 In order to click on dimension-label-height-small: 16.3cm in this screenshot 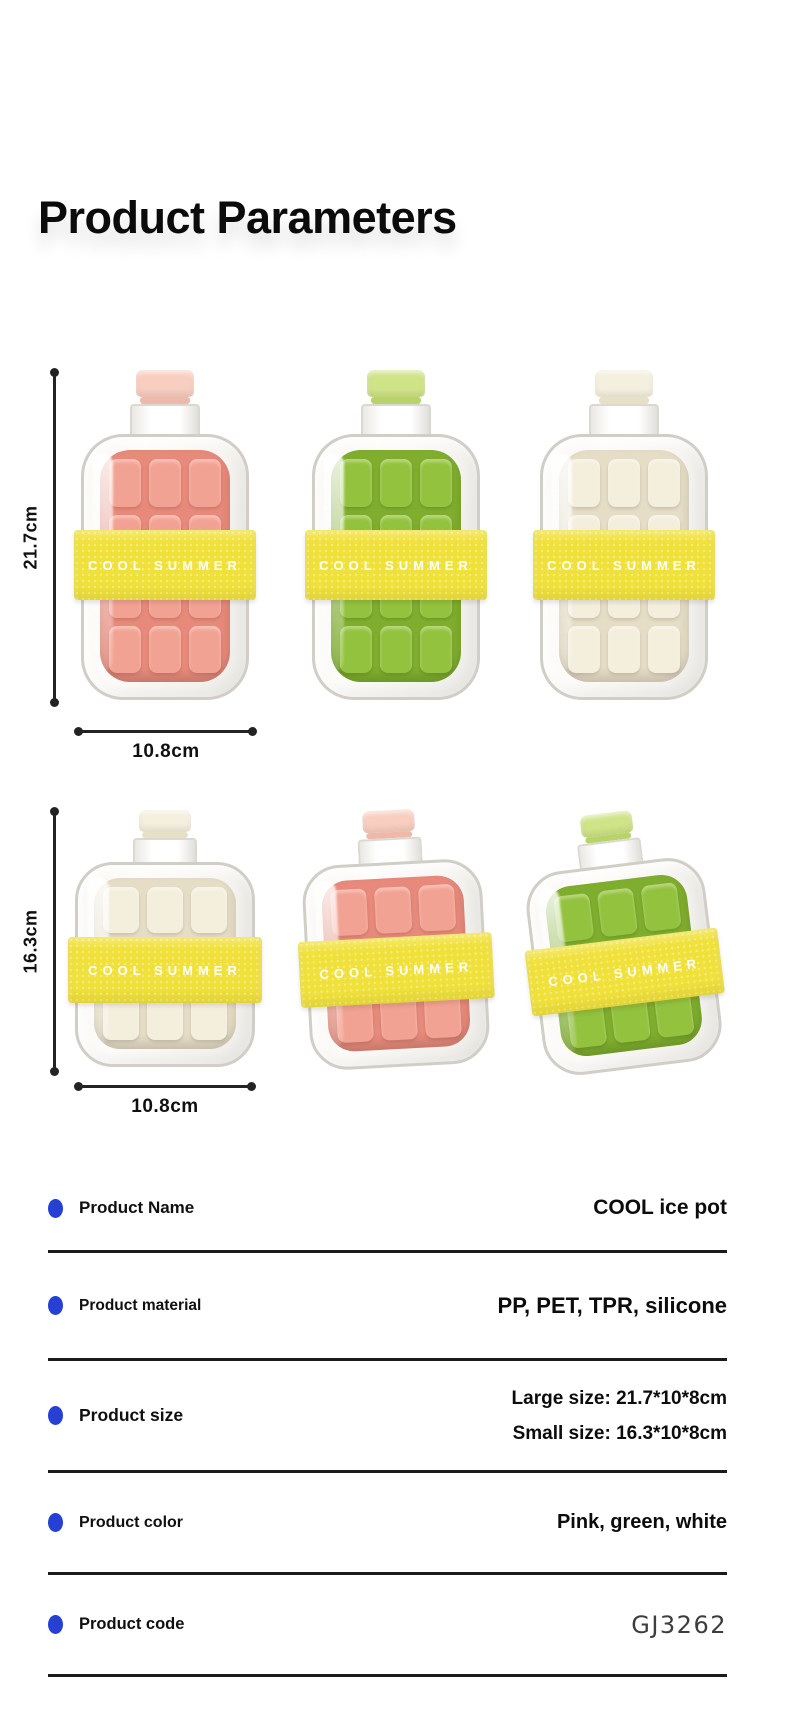, I will do `click(30, 941)`.